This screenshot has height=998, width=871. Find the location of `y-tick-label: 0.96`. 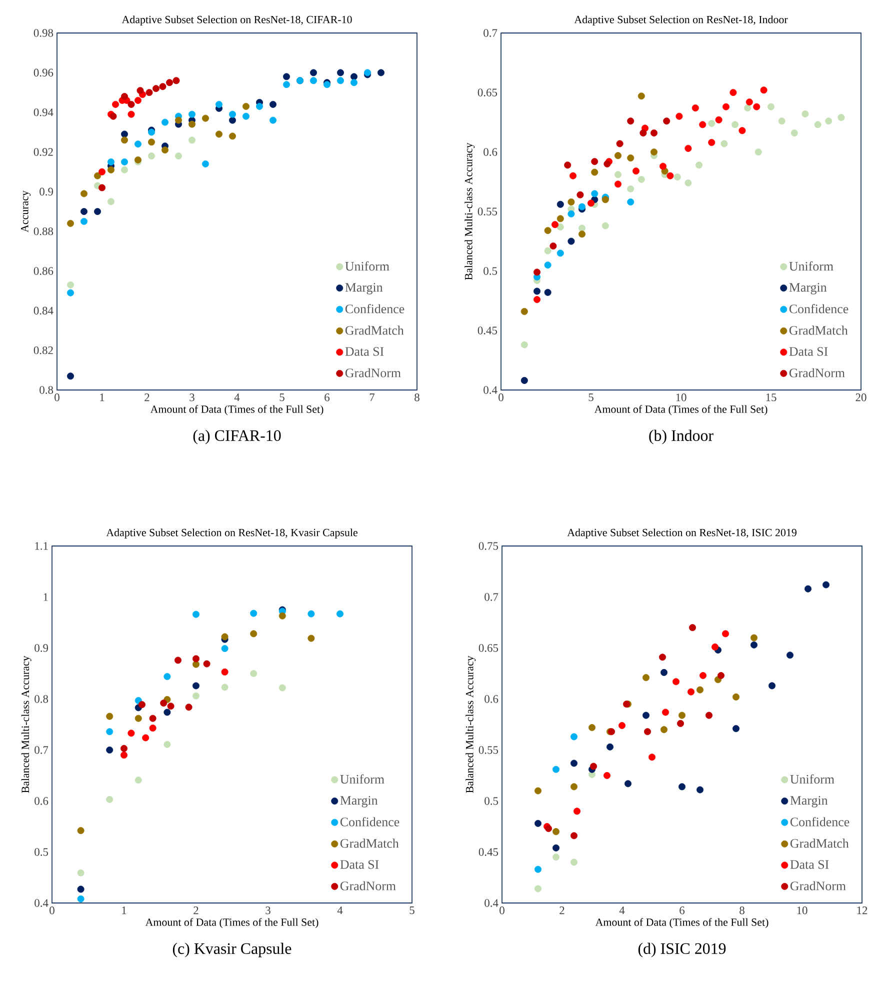

y-tick-label: 0.96 is located at coordinates (44, 72).